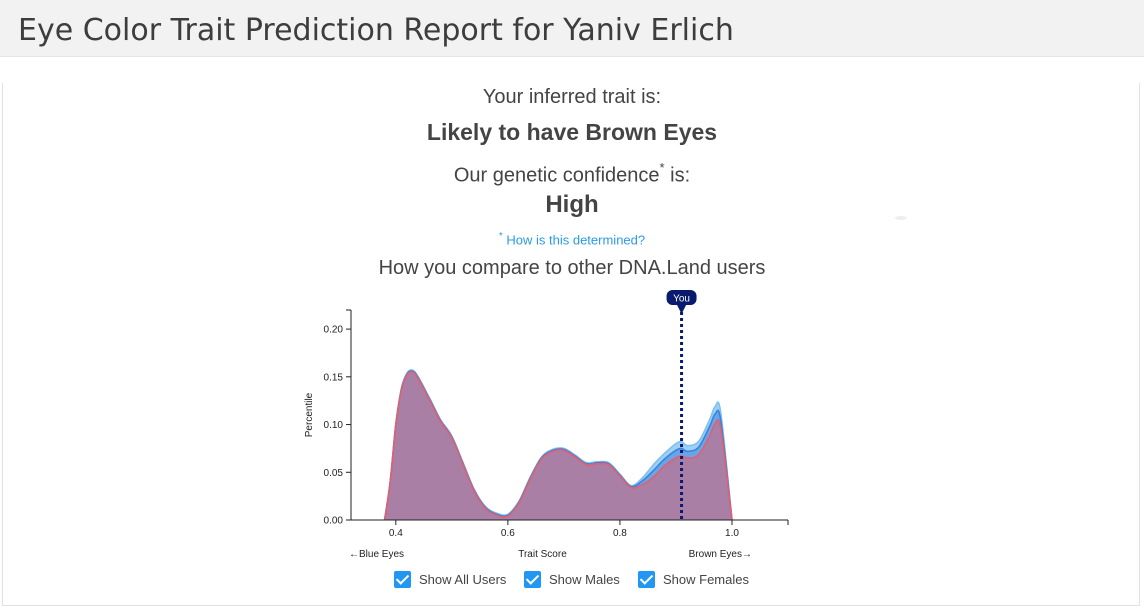 Image resolution: width=1144 pixels, height=609 pixels. I want to click on filter-checkboxes: Show All Users Show Males Show Females, so click(572, 579).